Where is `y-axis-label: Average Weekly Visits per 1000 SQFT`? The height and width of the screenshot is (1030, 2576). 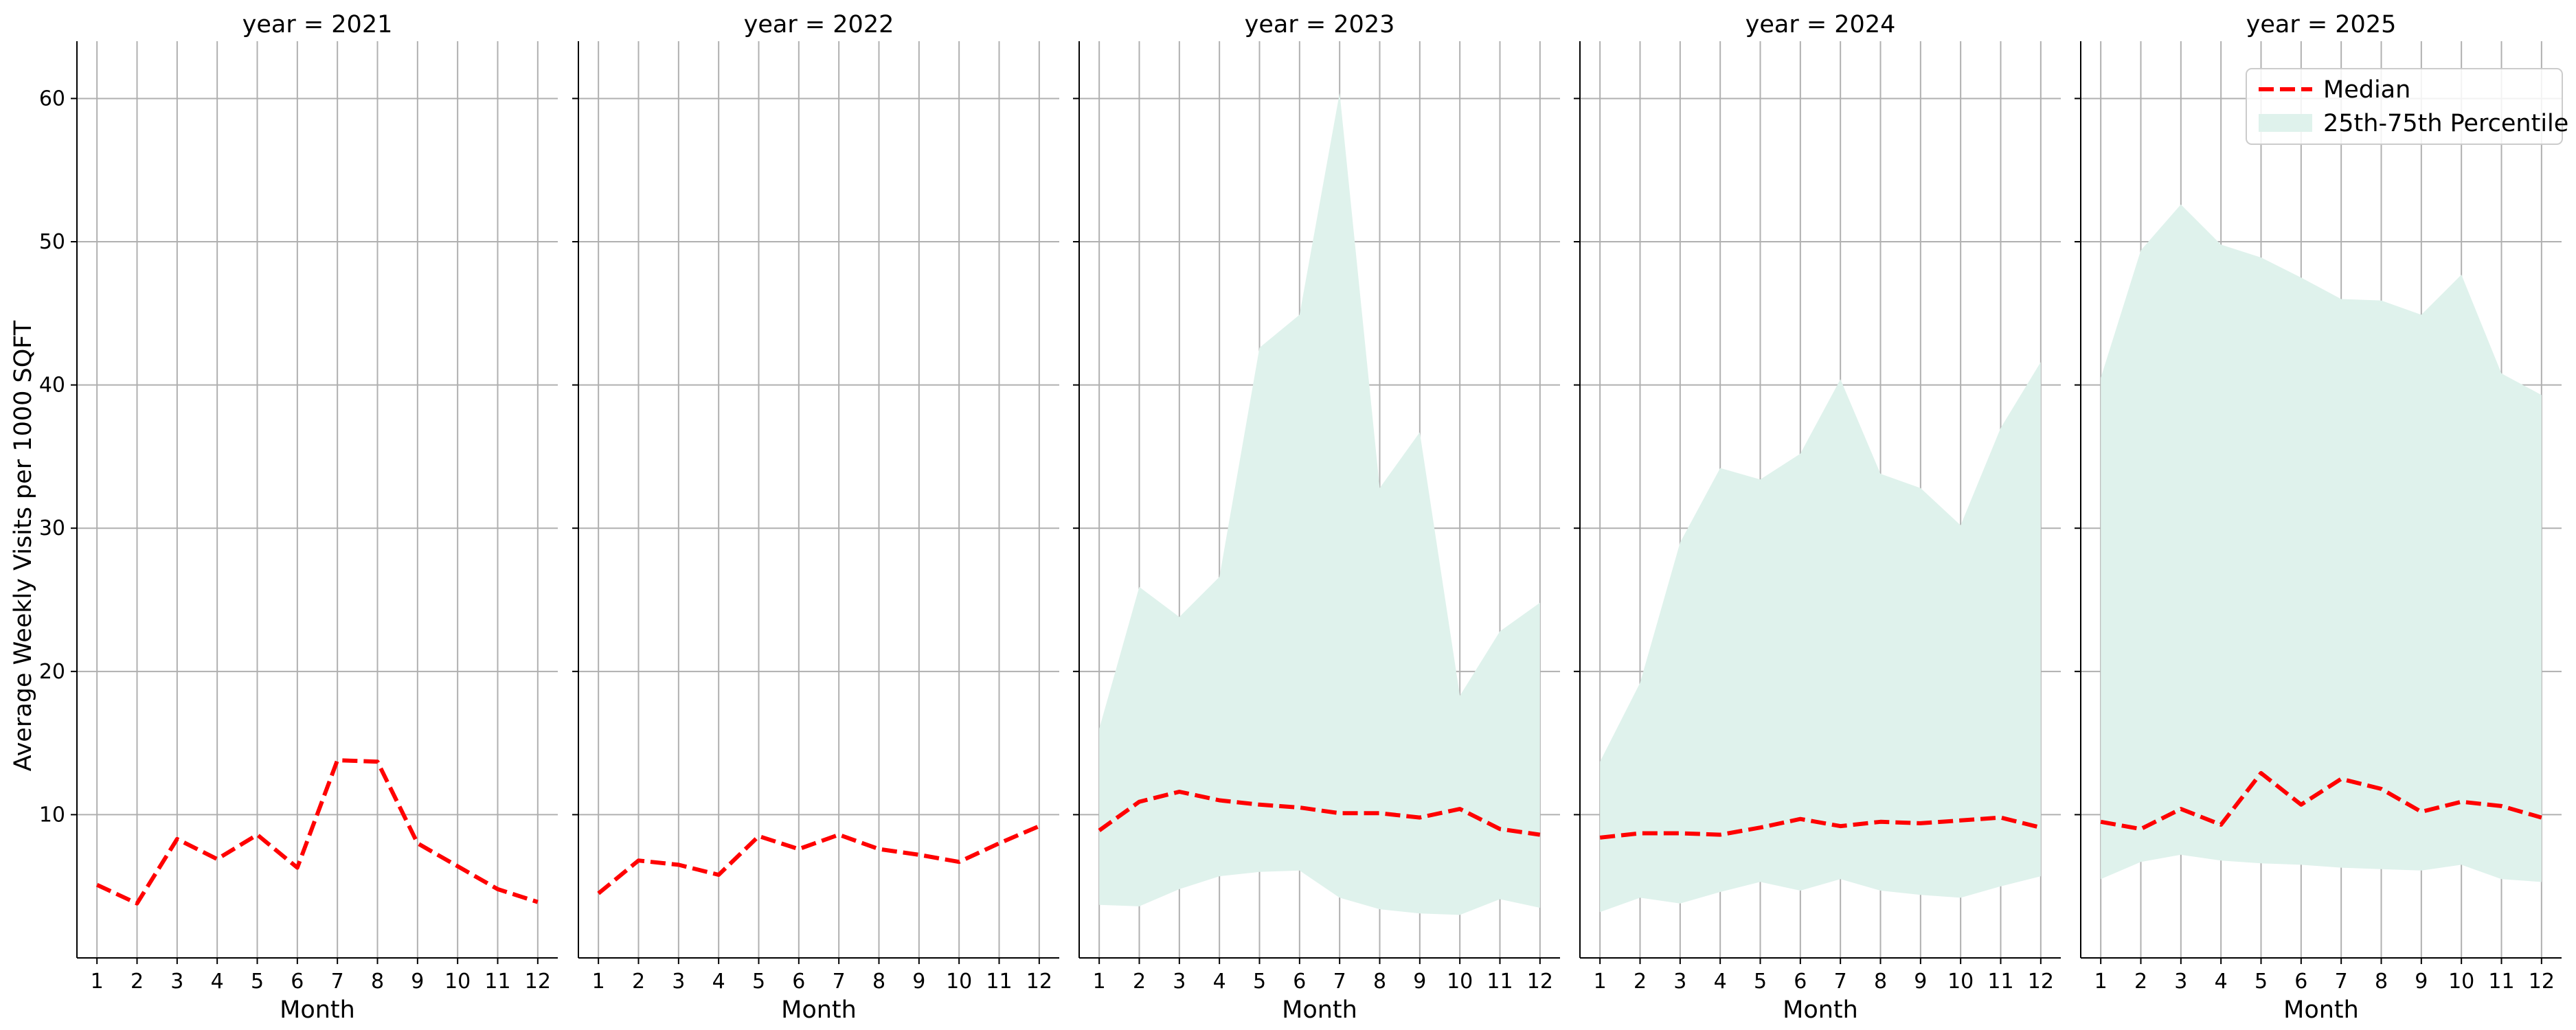 y-axis-label: Average Weekly Visits per 1000 SQFT is located at coordinates (23, 545).